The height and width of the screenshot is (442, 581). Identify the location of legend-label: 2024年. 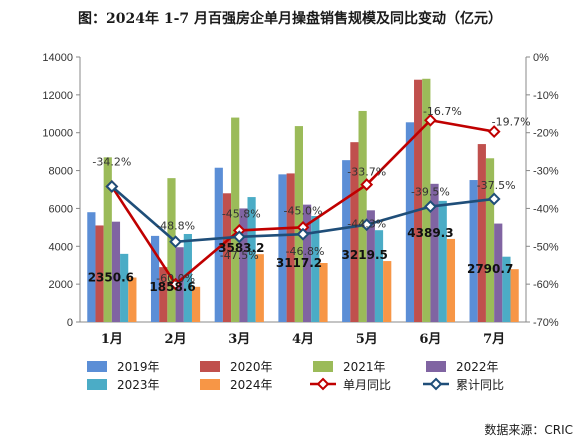
(251, 385).